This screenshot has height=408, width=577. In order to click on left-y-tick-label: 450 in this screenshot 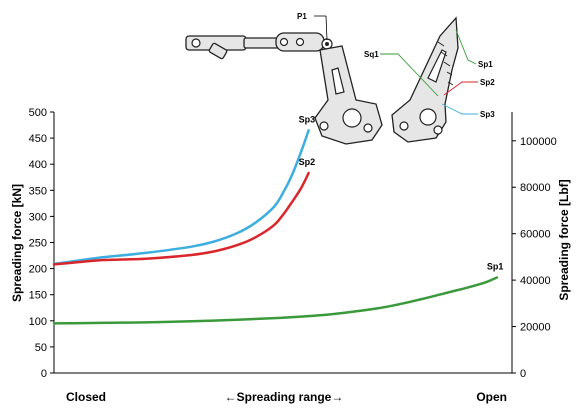, I will do `click(38, 139)`.